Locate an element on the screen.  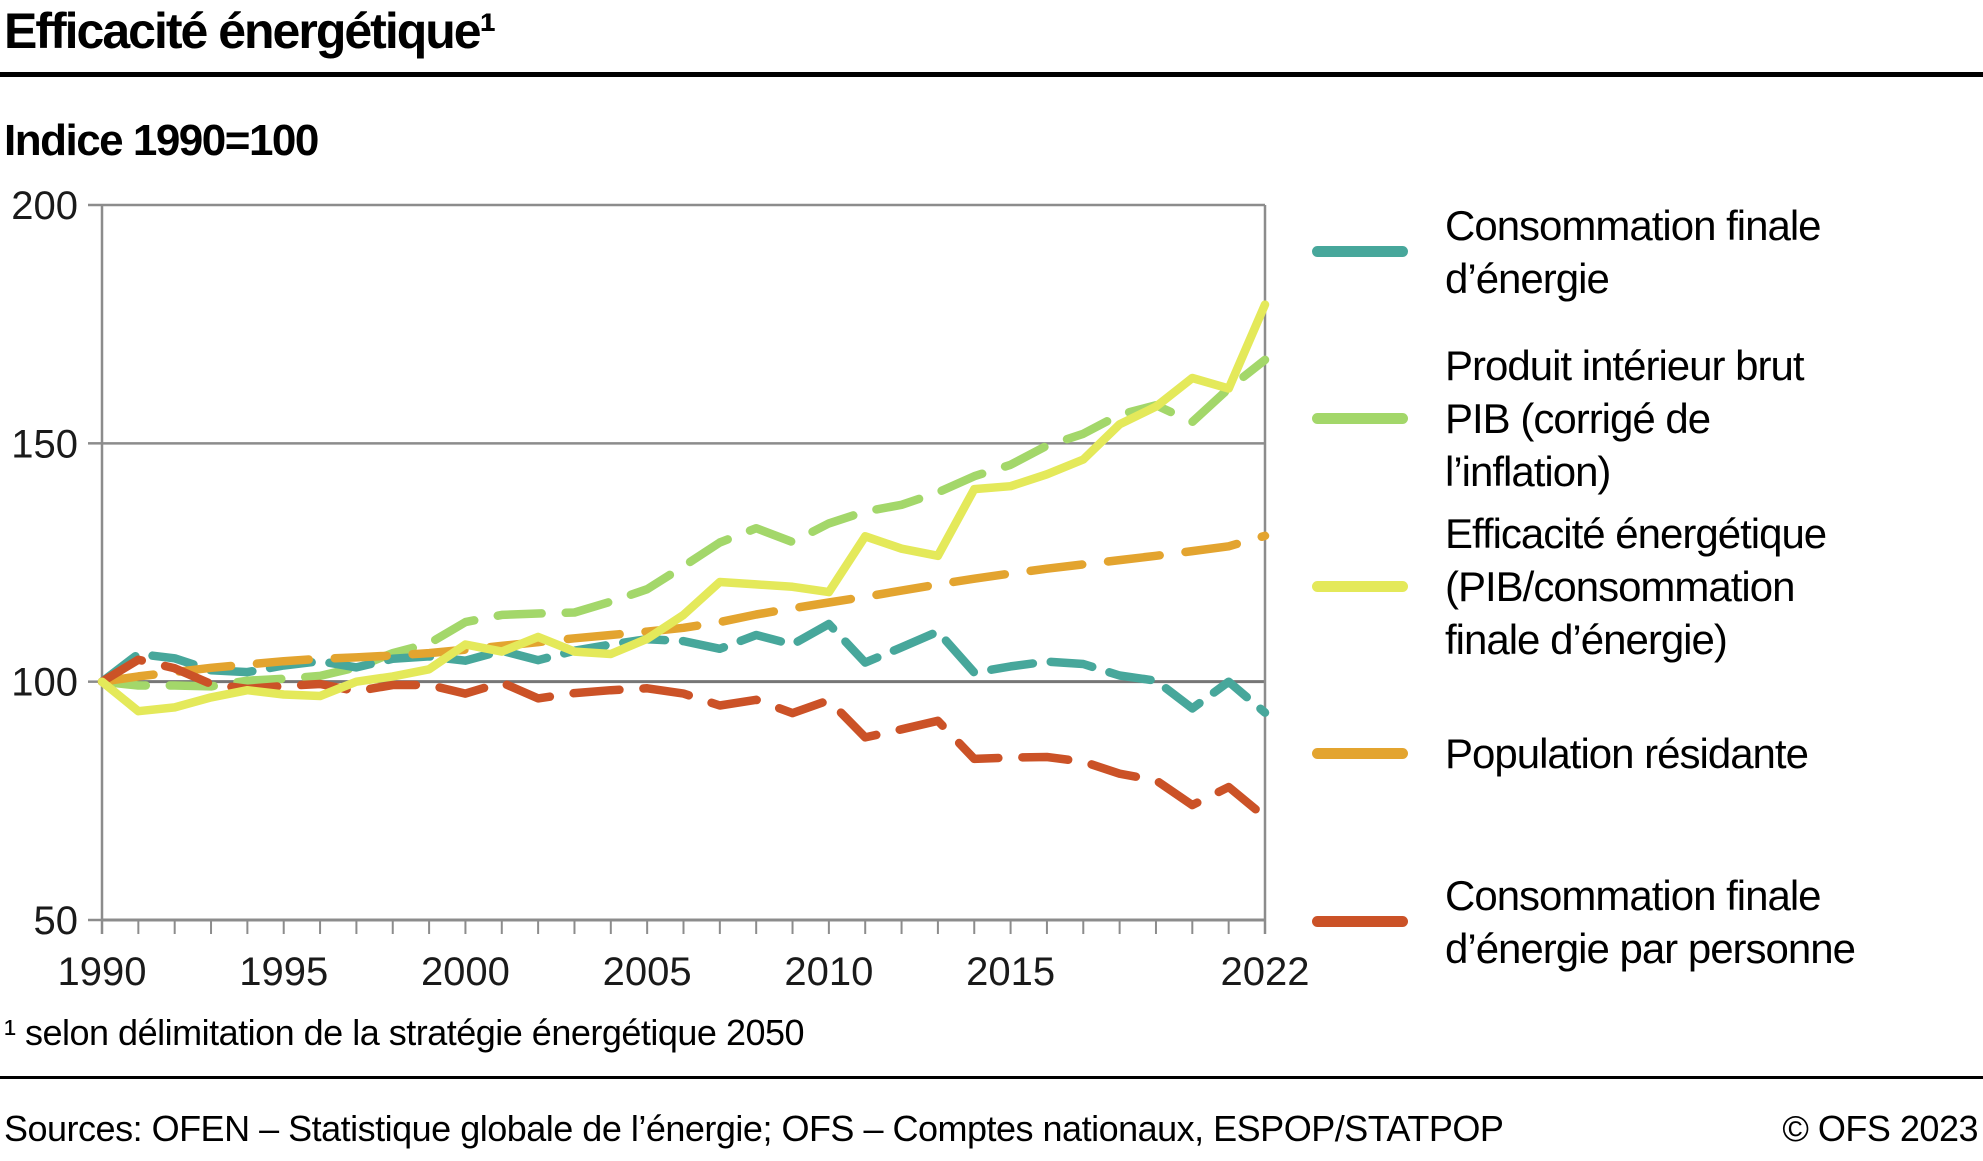
legend-label-line: Produit intérieur brut is located at coordinates (1625, 365).